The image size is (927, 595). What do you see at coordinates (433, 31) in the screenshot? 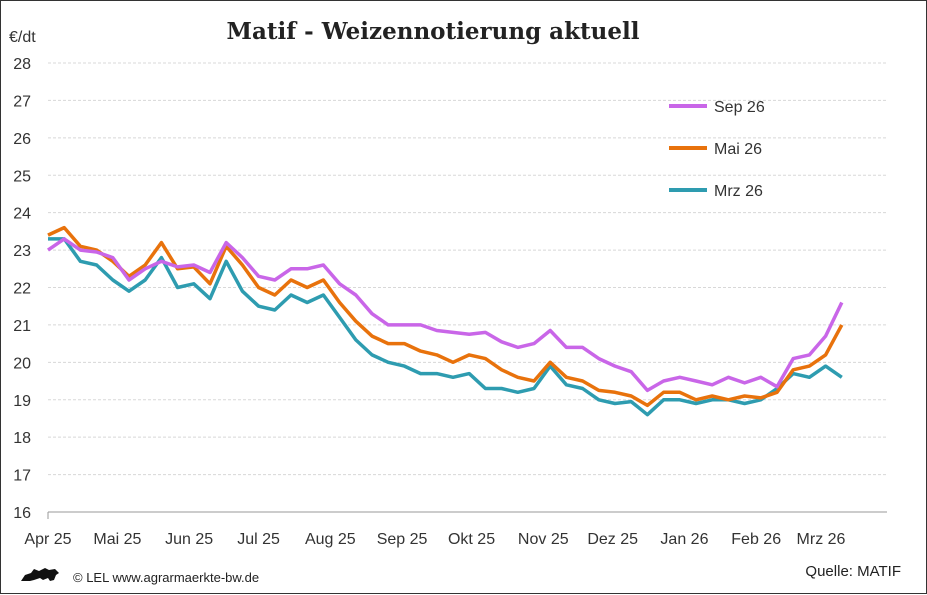
I see `chart-title: Matif - Weizennotierung aktuell` at bounding box center [433, 31].